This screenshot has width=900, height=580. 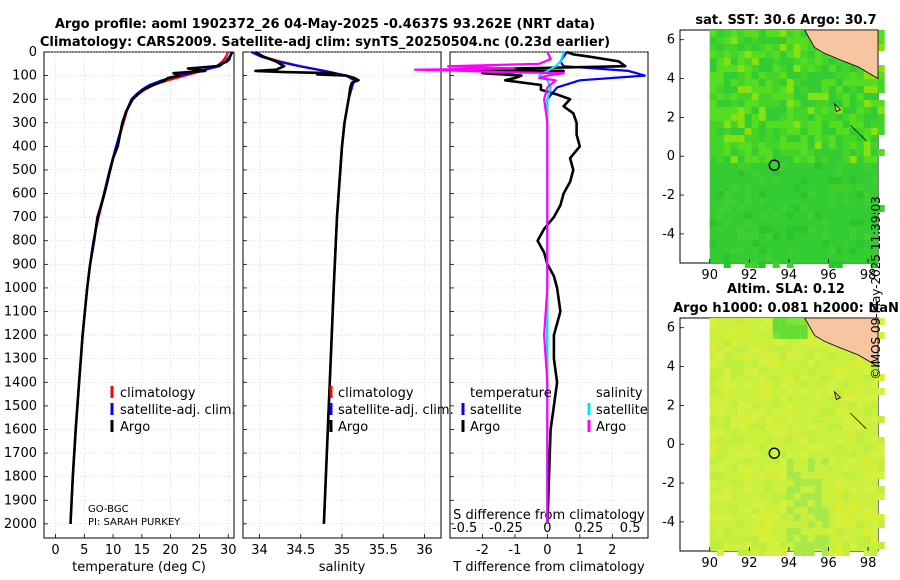 I want to click on map-y-tick-label: -4, so click(x=668, y=234).